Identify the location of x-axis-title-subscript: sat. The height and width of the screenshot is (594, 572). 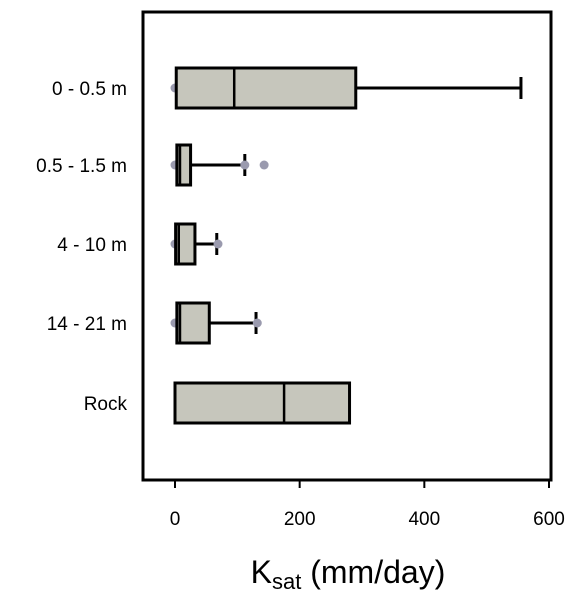
(286, 581).